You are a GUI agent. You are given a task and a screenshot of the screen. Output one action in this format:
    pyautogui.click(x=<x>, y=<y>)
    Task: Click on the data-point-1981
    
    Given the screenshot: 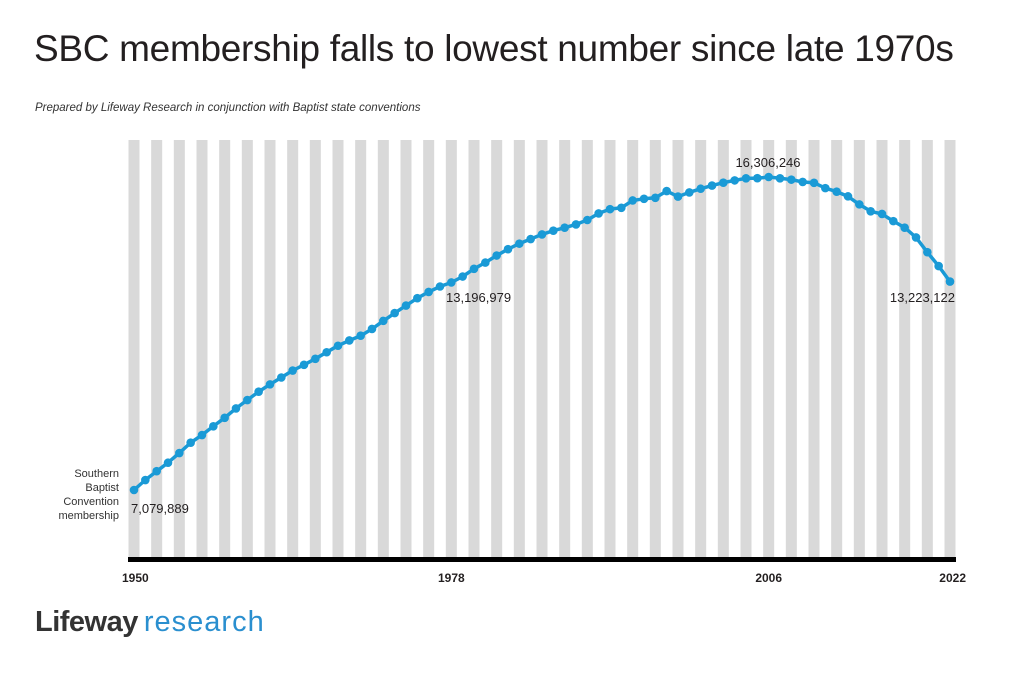 What is the action you would take?
    pyautogui.click(x=485, y=262)
    